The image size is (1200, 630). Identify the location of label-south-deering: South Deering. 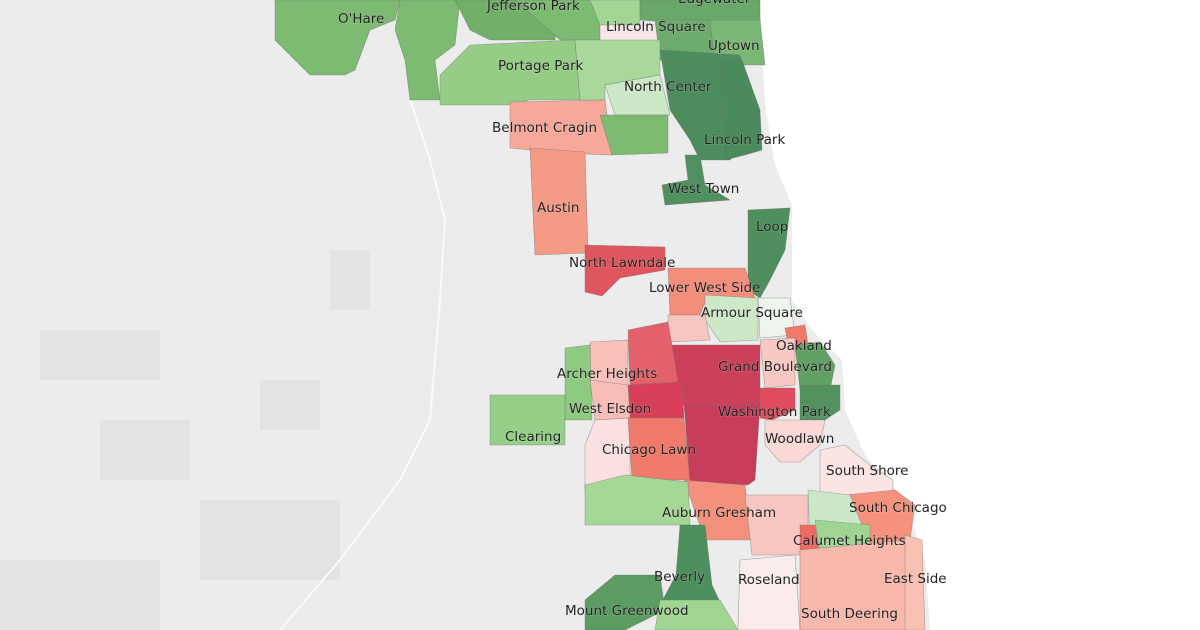
(849, 614).